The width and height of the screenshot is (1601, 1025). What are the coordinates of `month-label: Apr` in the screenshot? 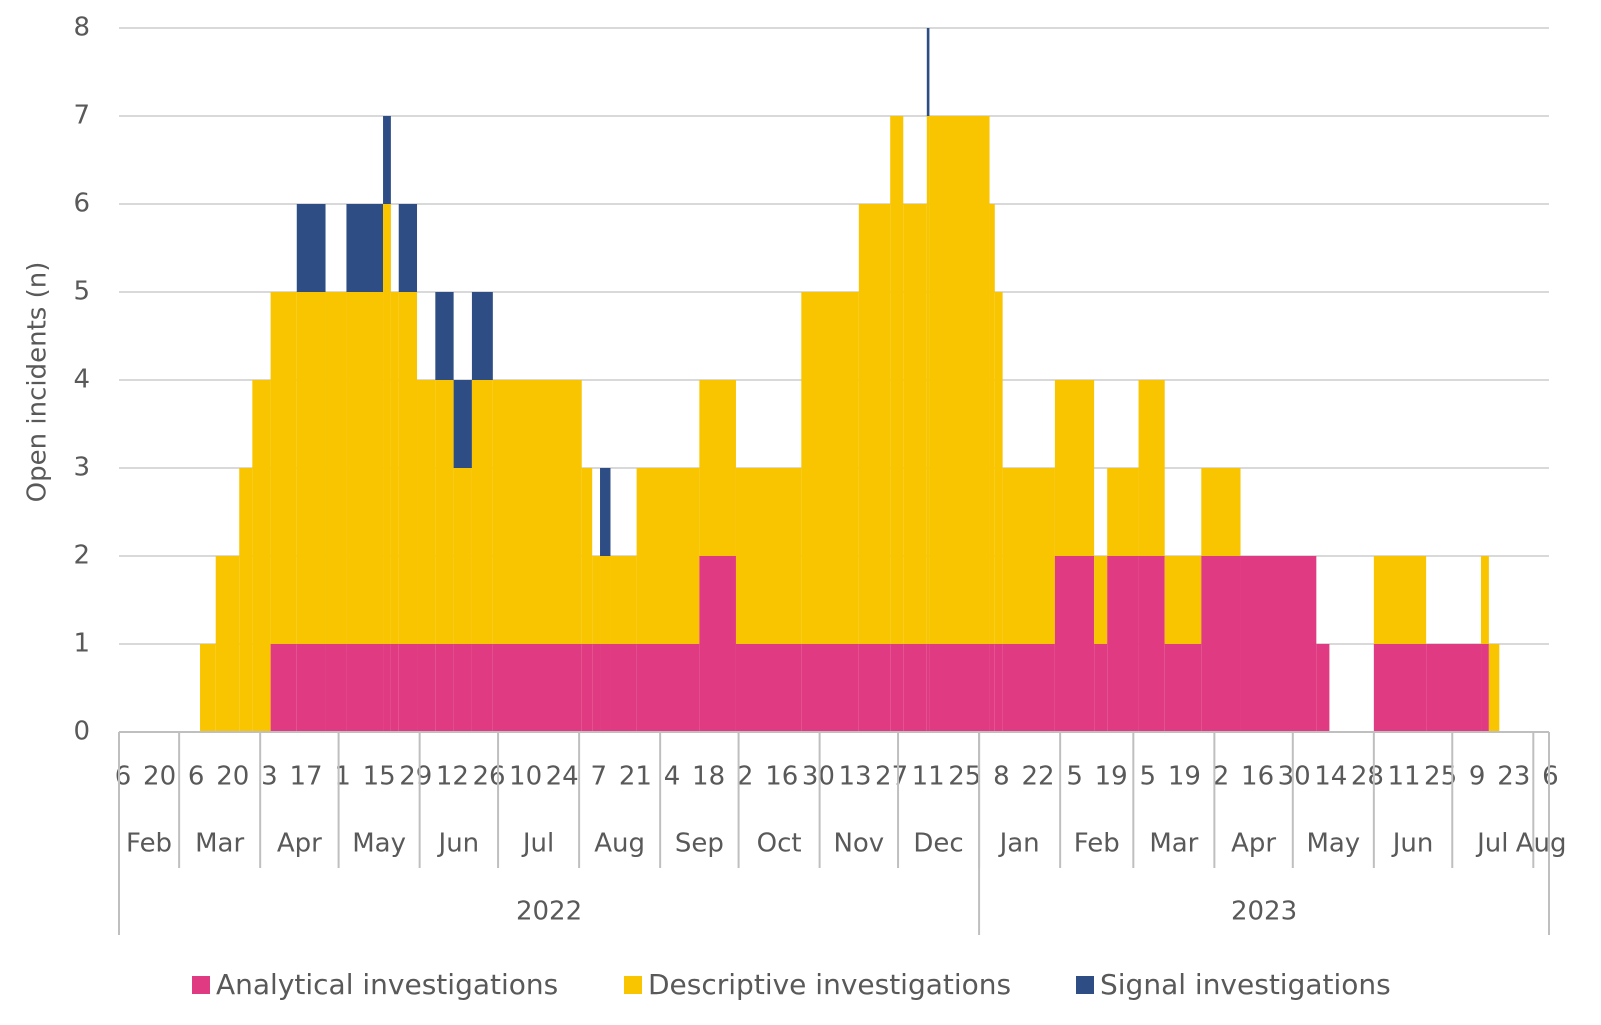 It's located at (299, 844).